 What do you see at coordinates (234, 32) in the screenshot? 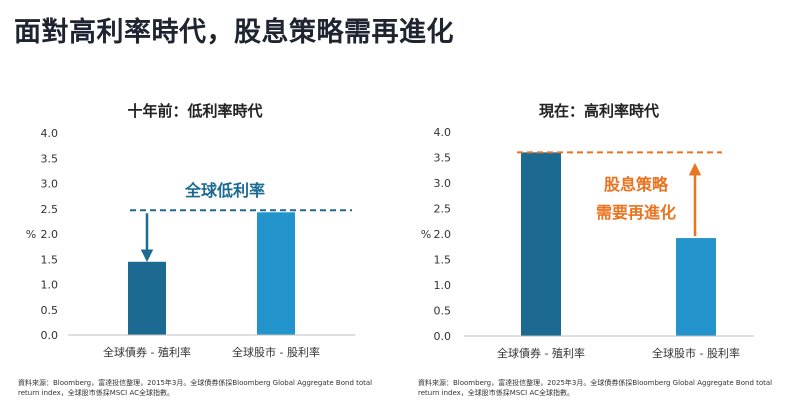
I see `page-title: 面對高利率時代，股息策略需再進化` at bounding box center [234, 32].